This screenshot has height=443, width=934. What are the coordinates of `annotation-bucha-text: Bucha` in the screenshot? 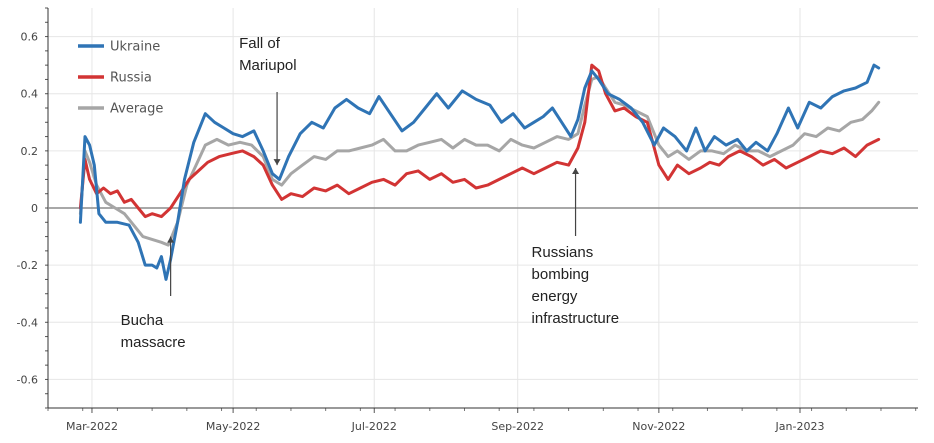 It's located at (142, 320).